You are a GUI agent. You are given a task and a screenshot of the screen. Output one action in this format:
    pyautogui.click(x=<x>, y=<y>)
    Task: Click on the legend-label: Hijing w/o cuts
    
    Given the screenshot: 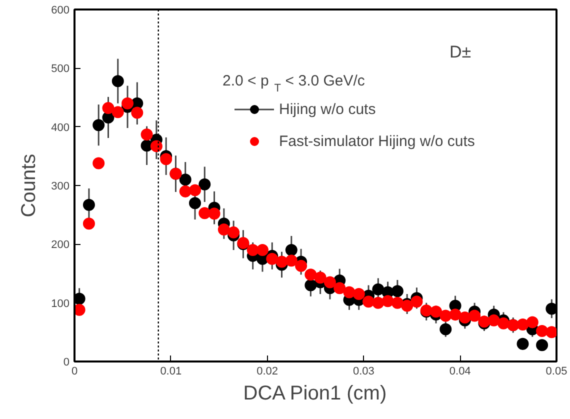 What is the action you would take?
    pyautogui.click(x=327, y=109)
    